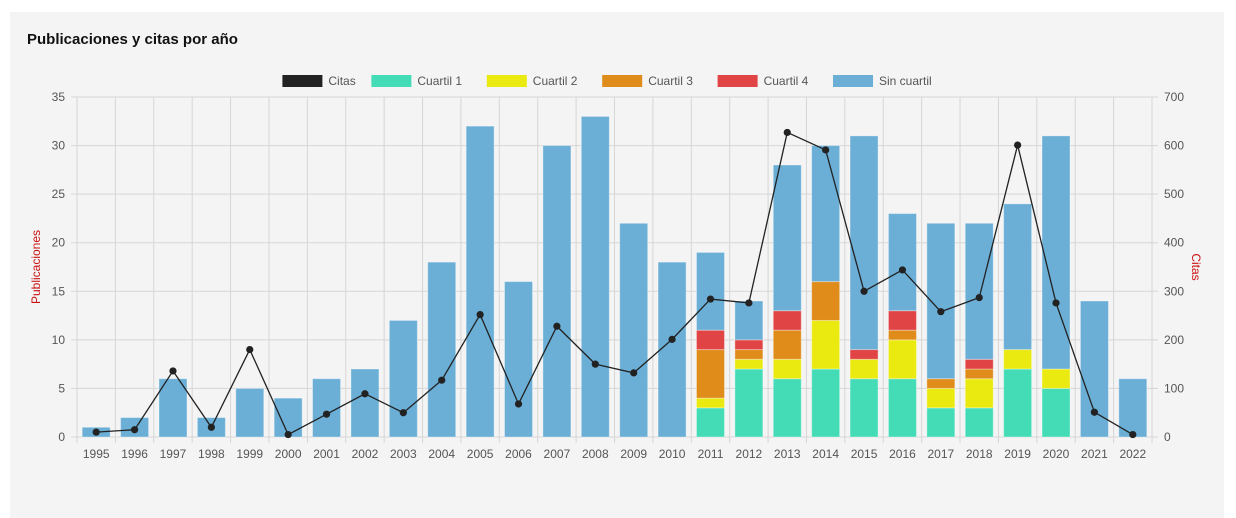 The height and width of the screenshot is (518, 1236). I want to click on x-tick-label: 2002, so click(365, 454).